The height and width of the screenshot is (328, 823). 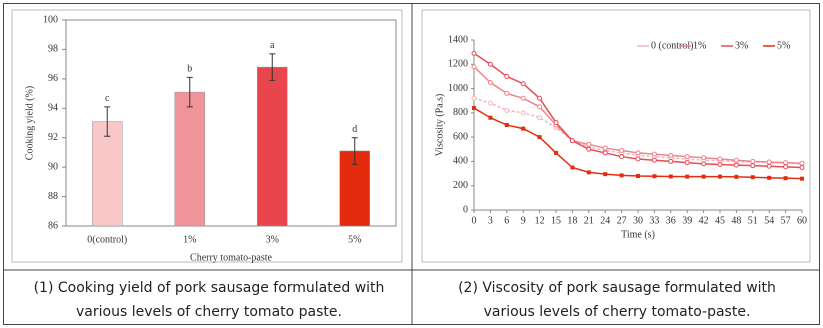 I want to click on y-tick-label: 600, so click(x=460, y=136).